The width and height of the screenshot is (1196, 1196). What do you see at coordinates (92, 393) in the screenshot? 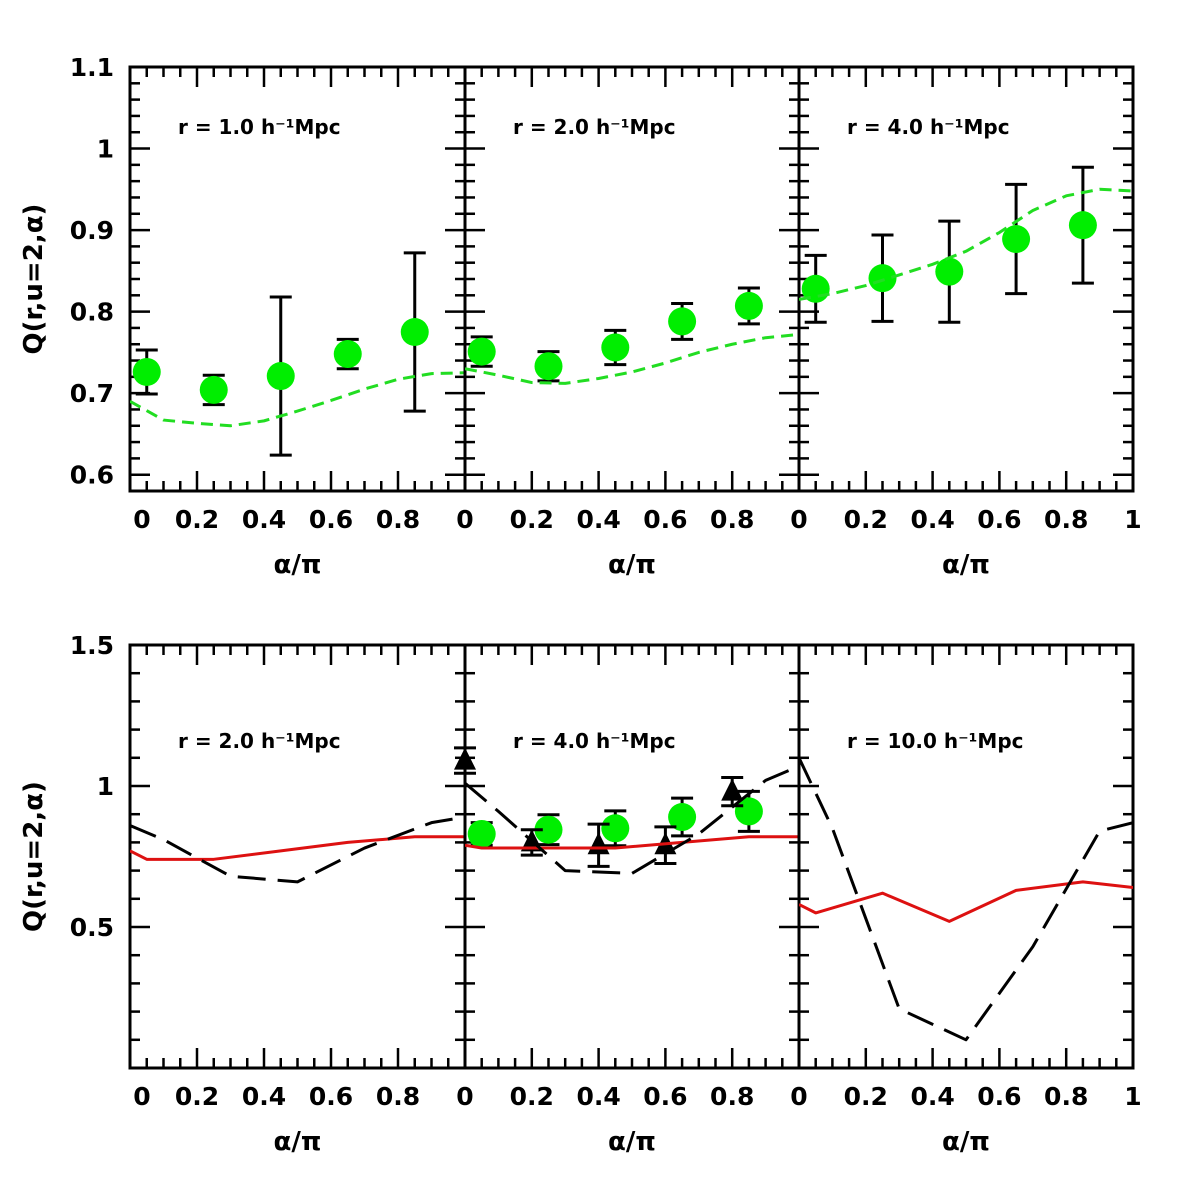
I see `y-tick-label: 0.7` at bounding box center [92, 393].